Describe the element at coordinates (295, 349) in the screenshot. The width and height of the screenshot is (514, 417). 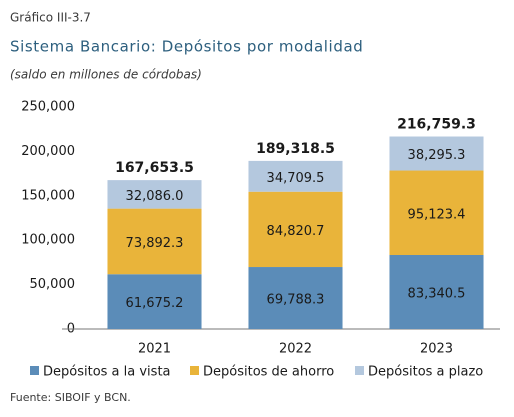
I see `x-tick-label: 2022` at that location.